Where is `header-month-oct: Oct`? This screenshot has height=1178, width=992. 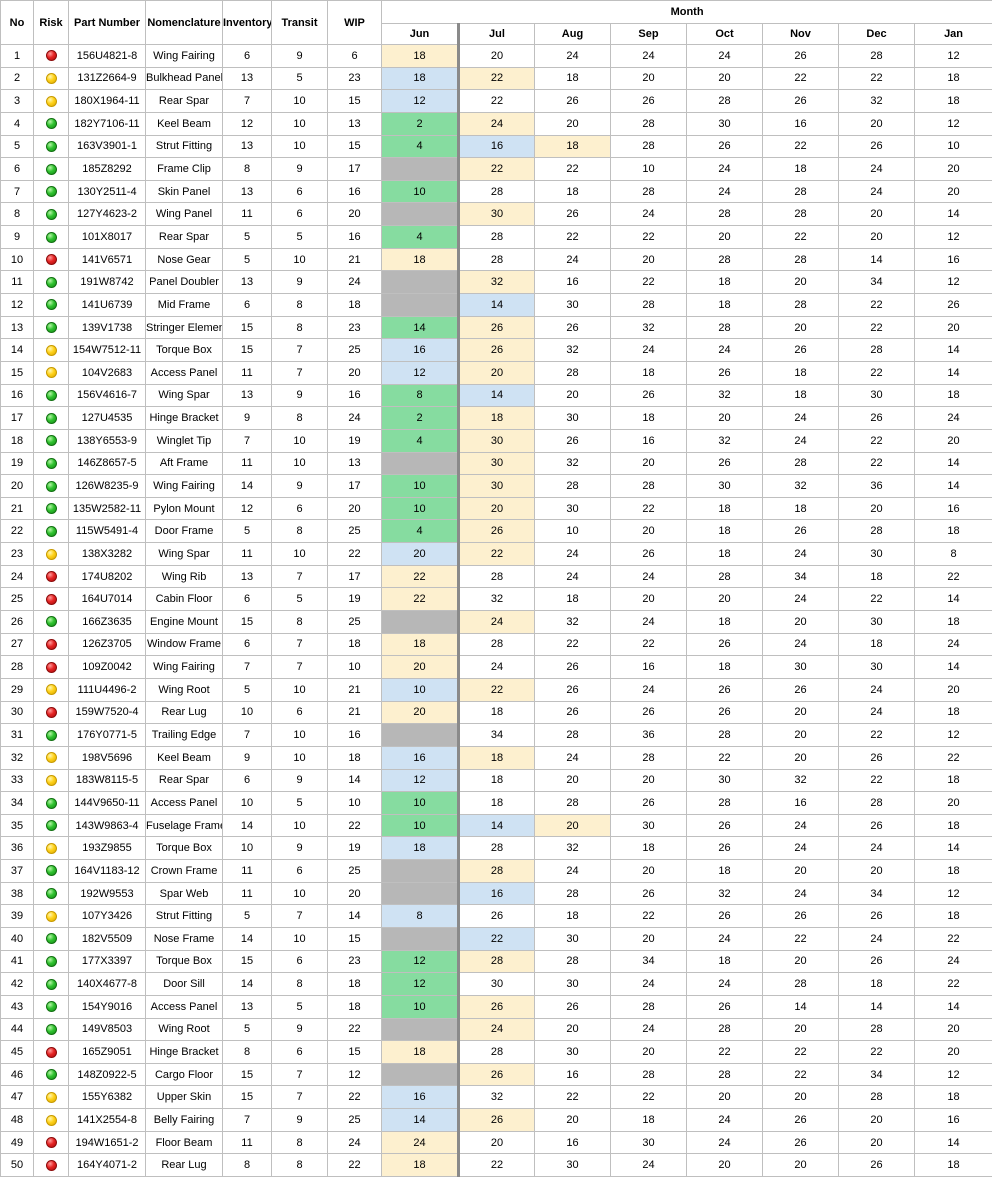
header-month-oct: Oct is located at coordinates (724, 34).